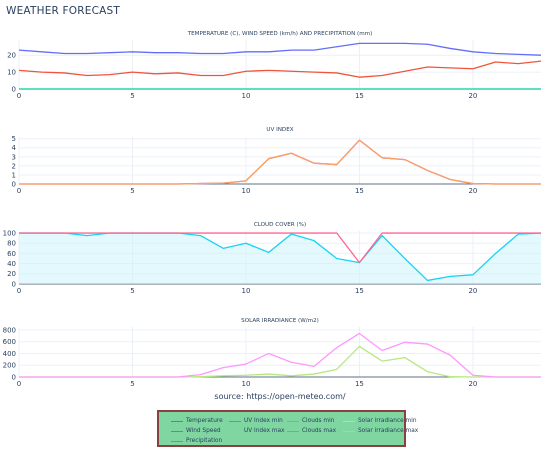  Describe the element at coordinates (204, 441) in the screenshot. I see `legend-label: Precipitation` at that location.